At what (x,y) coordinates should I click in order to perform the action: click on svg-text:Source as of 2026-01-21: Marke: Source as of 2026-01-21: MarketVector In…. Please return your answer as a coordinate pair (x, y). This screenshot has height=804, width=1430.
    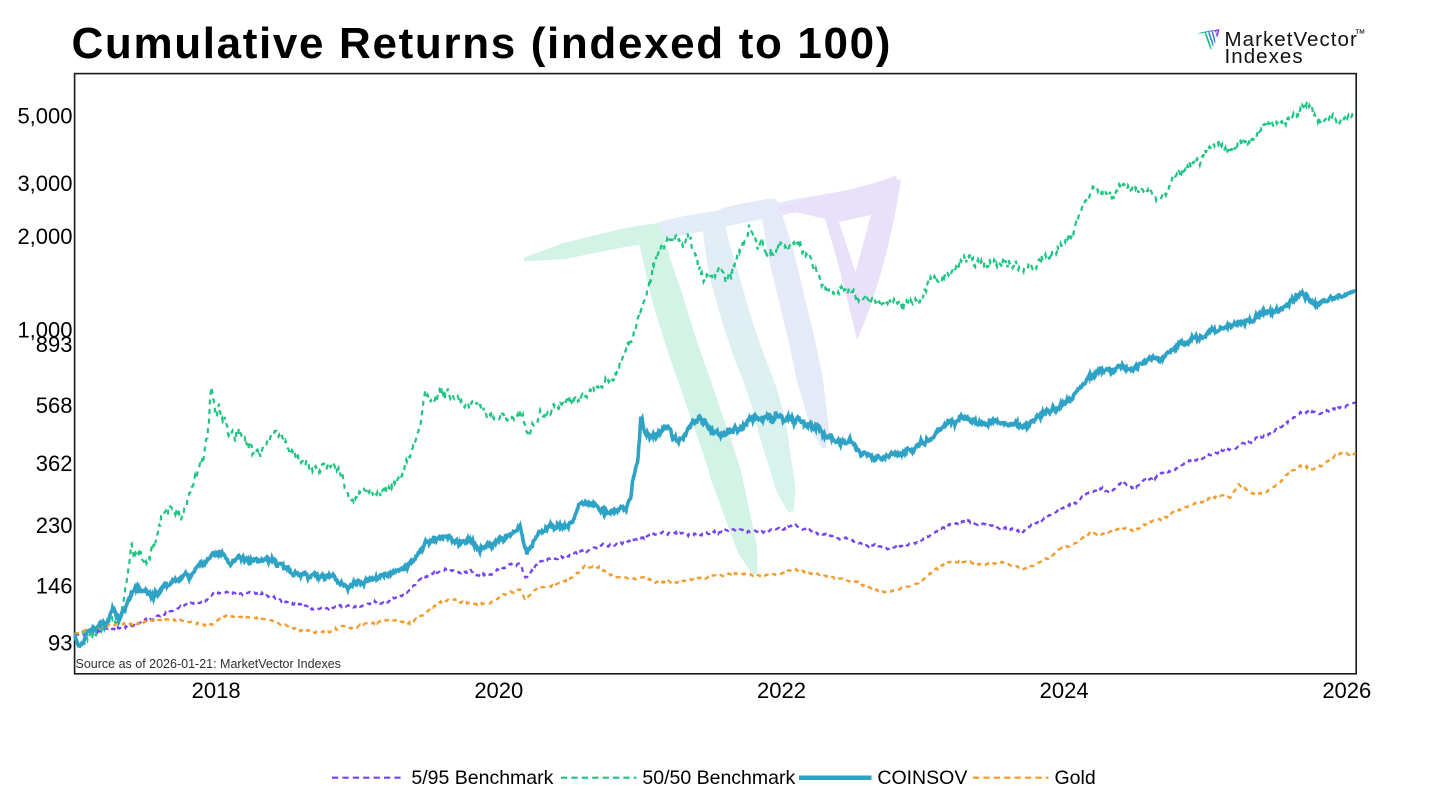
    Looking at the image, I should click on (208, 664).